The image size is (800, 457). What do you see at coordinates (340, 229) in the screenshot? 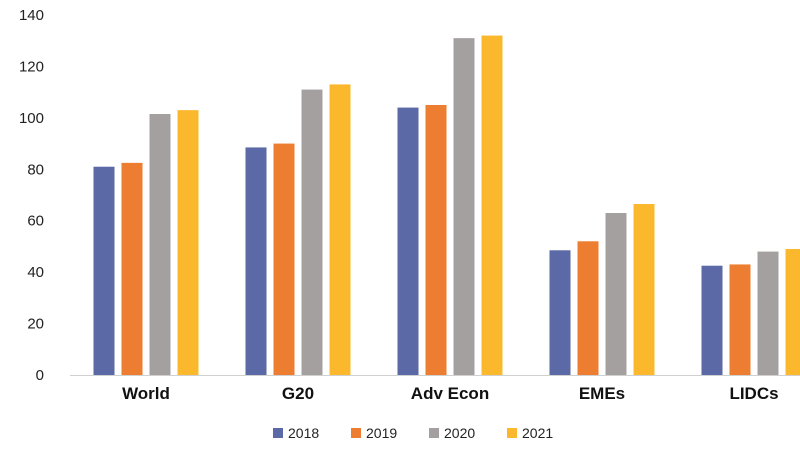
I see `bar-g20-2021` at bounding box center [340, 229].